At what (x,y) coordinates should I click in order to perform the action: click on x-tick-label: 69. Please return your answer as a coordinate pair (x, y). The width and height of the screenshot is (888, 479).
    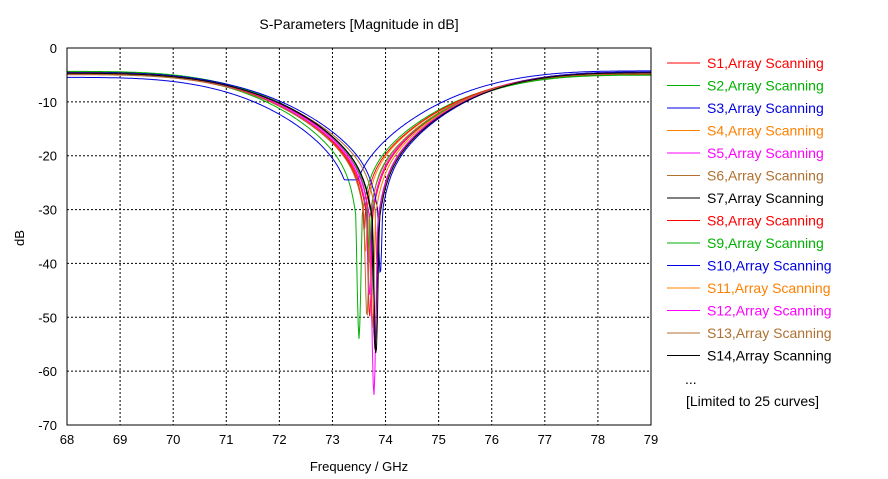
    Looking at the image, I should click on (120, 439).